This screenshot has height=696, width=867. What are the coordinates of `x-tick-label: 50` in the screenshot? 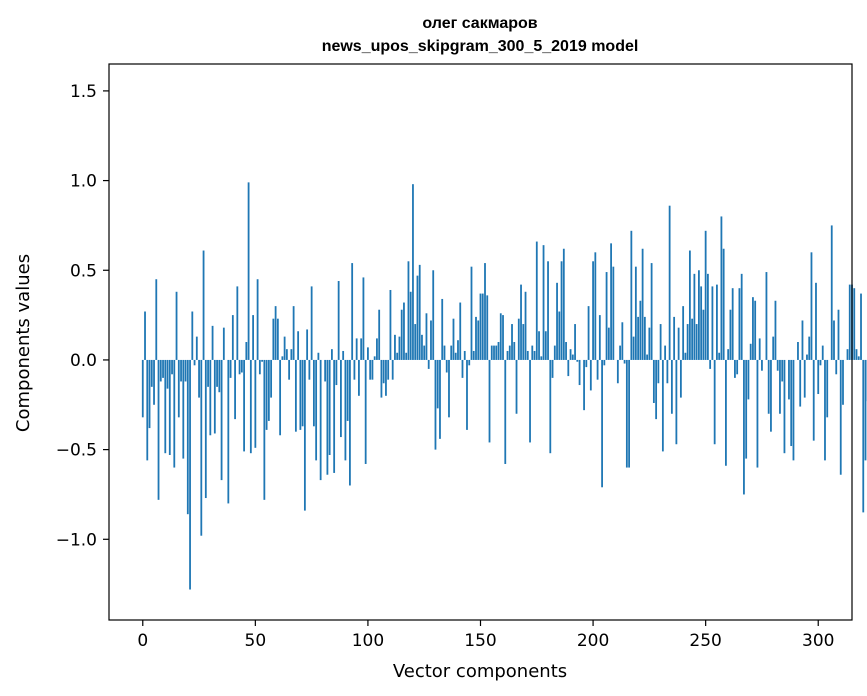 It's located at (256, 641).